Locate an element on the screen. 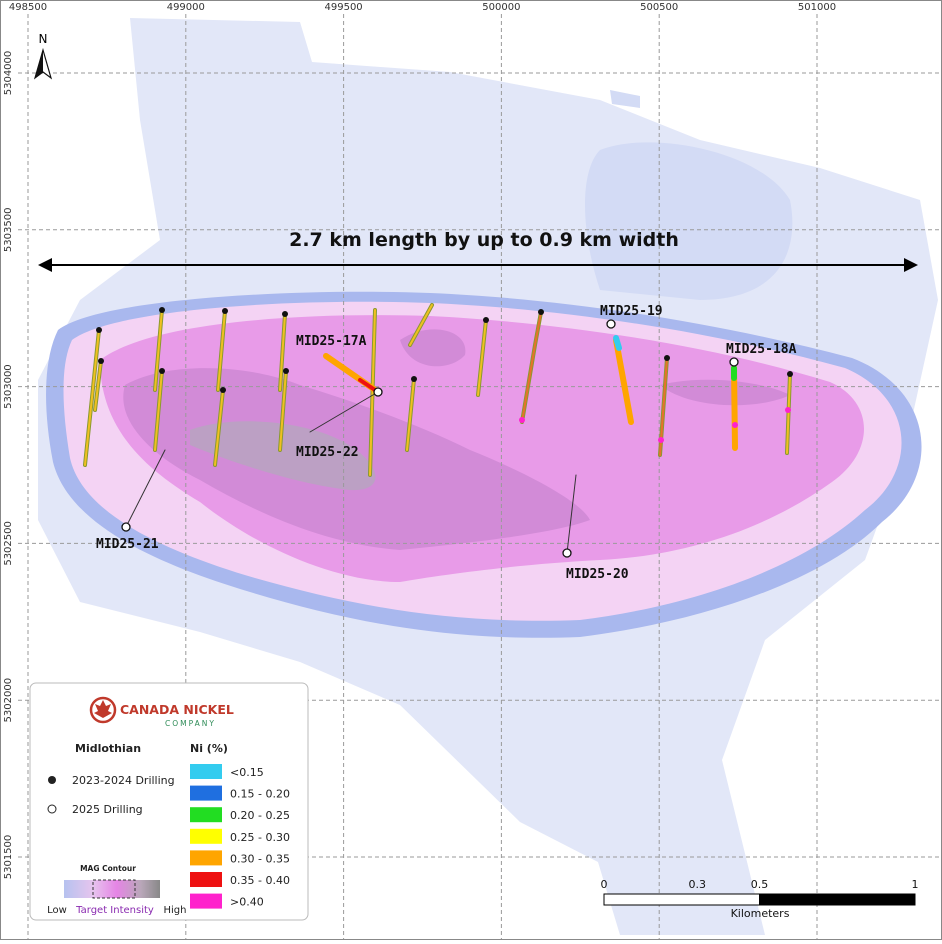  hole-label: MID25-22 is located at coordinates (327, 452).